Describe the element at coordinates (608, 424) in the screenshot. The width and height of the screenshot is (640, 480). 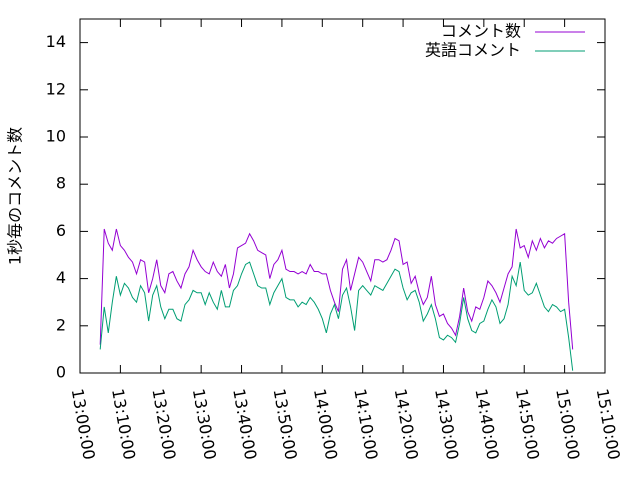
I see `x-tick-label: 15:10:00` at that location.